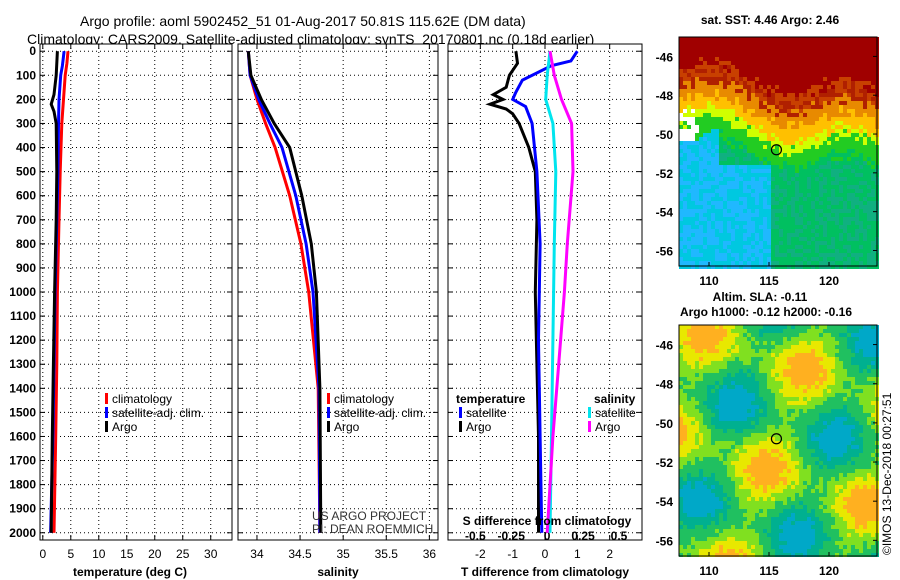 Image resolution: width=900 pixels, height=580 pixels. I want to click on x-tick-label: 1, so click(577, 554).